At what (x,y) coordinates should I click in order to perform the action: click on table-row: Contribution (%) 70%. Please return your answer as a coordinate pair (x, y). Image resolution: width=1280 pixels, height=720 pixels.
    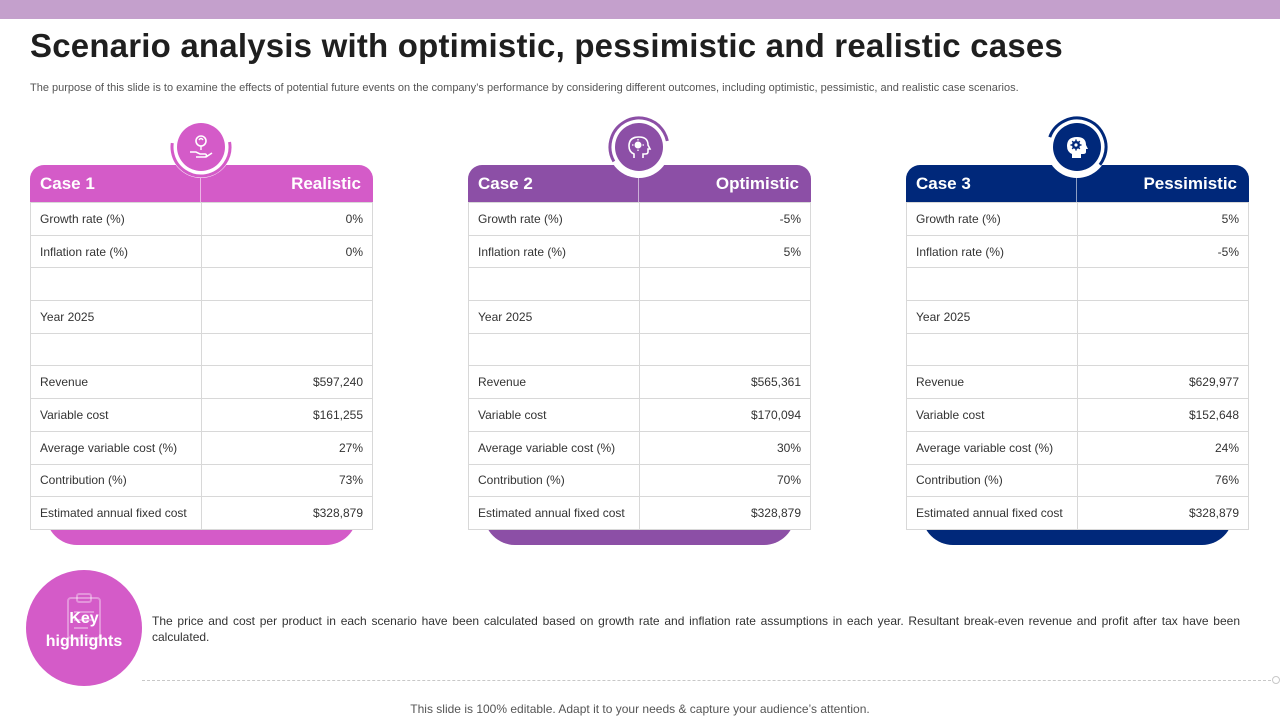
    Looking at the image, I should click on (639, 480).